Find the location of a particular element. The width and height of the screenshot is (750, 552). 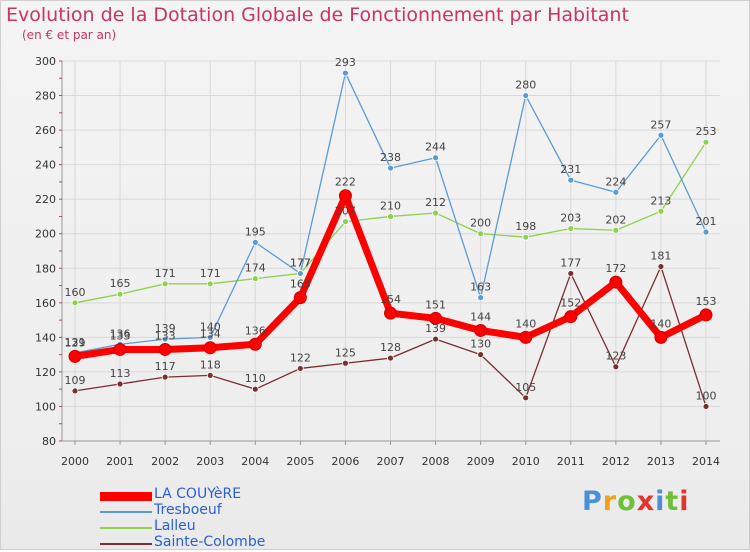

data-label: 109 is located at coordinates (75, 380).